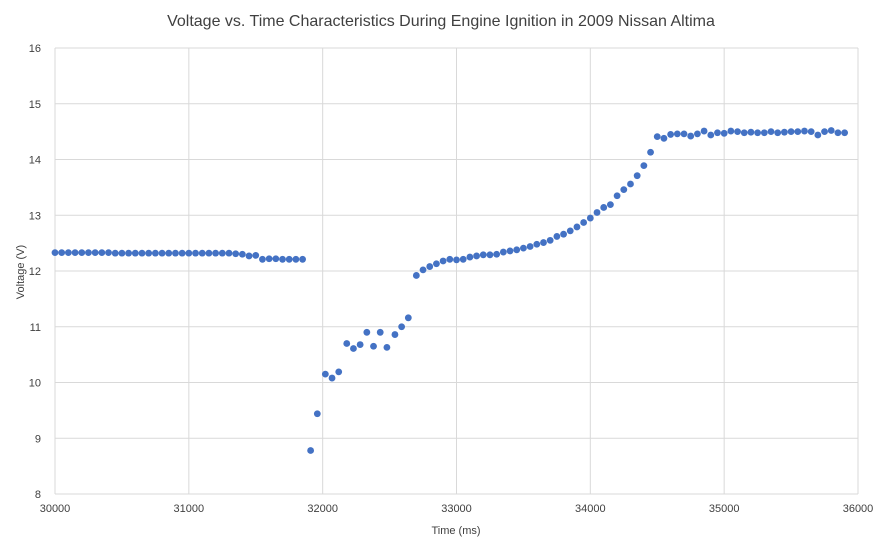 This screenshot has height=554, width=885. I want to click on y-axis-label: Voltage (V), so click(21, 272).